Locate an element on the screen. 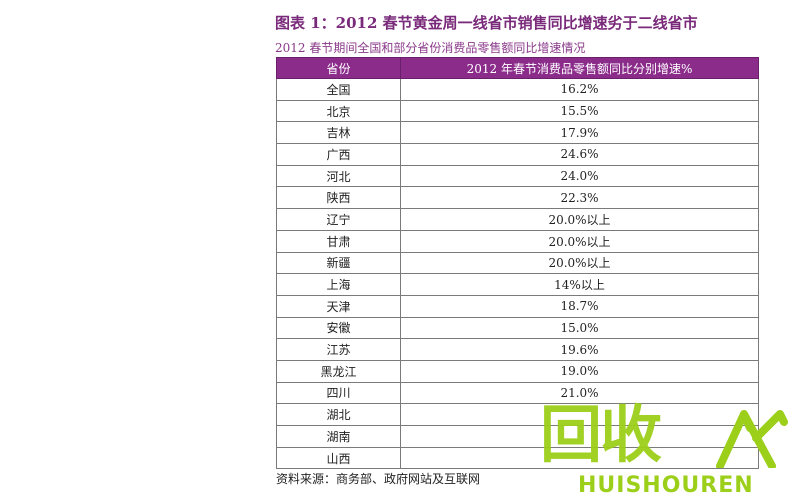 Image resolution: width=800 pixels, height=500 pixels. figure-title: 图表 1：2012 春节黄金周一线省市销售同比增速劣于二线省市 is located at coordinates (486, 23).